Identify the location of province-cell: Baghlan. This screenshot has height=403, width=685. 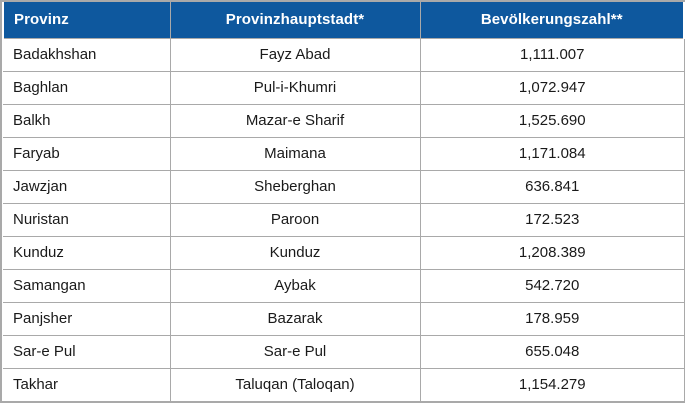
(86, 87).